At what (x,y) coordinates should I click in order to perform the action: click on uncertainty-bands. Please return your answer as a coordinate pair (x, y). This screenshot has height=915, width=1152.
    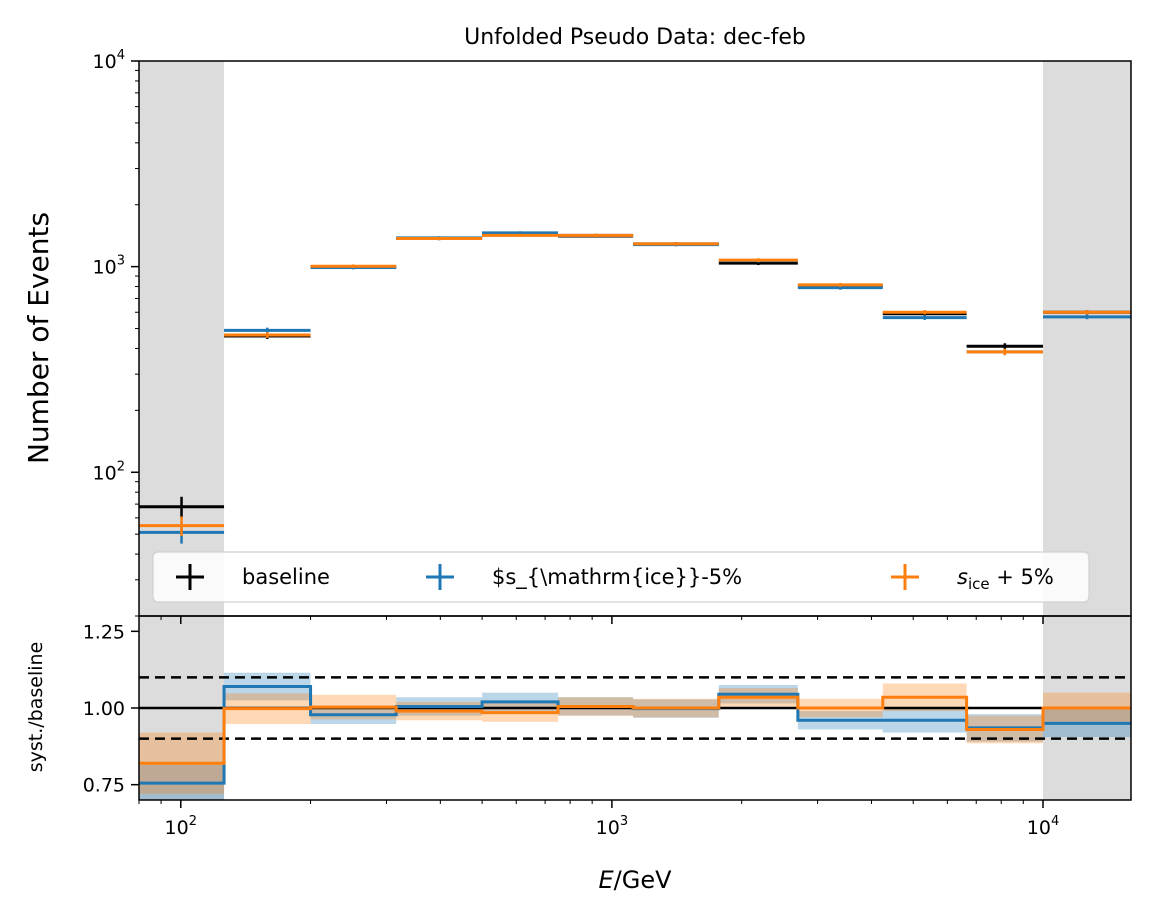
    Looking at the image, I should click on (635, 736).